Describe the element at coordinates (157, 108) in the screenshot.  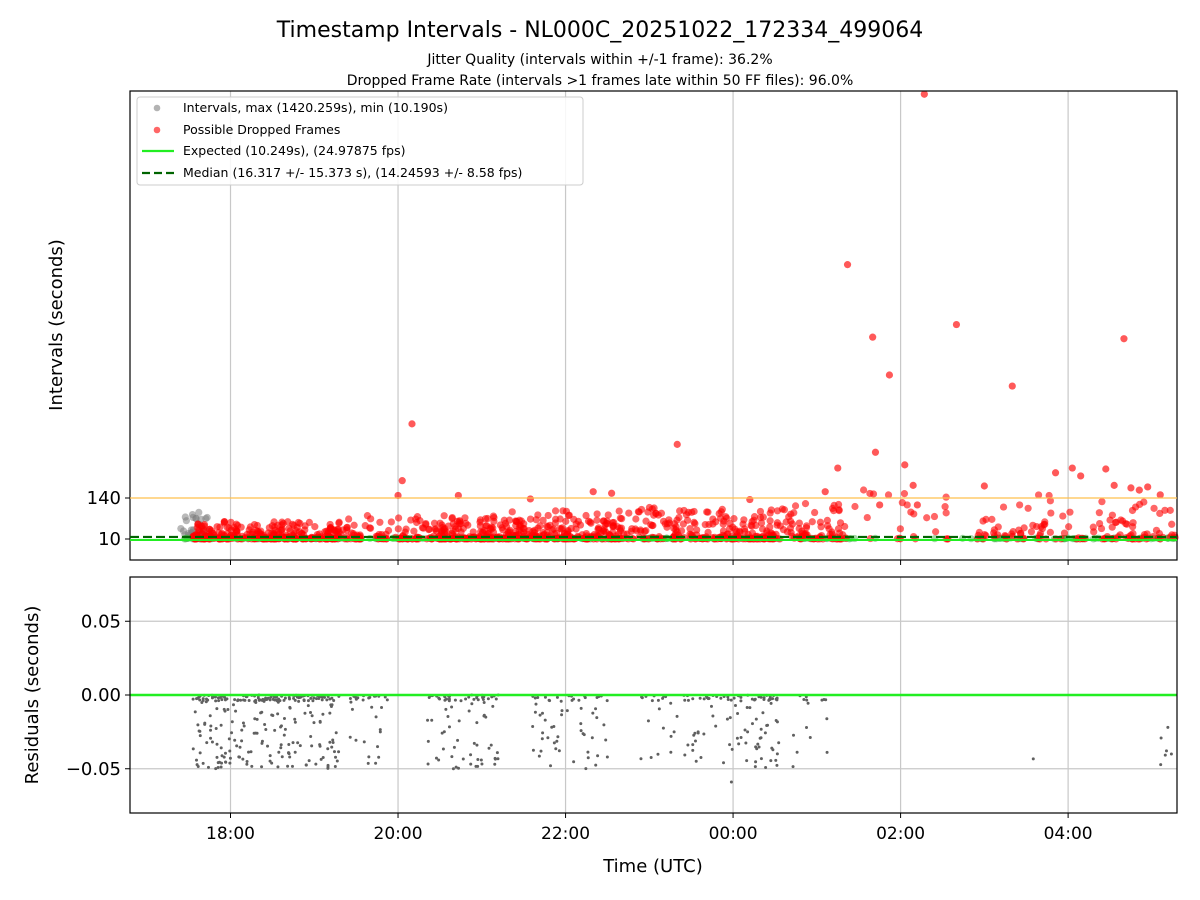
I see `legend-intervals-marker` at that location.